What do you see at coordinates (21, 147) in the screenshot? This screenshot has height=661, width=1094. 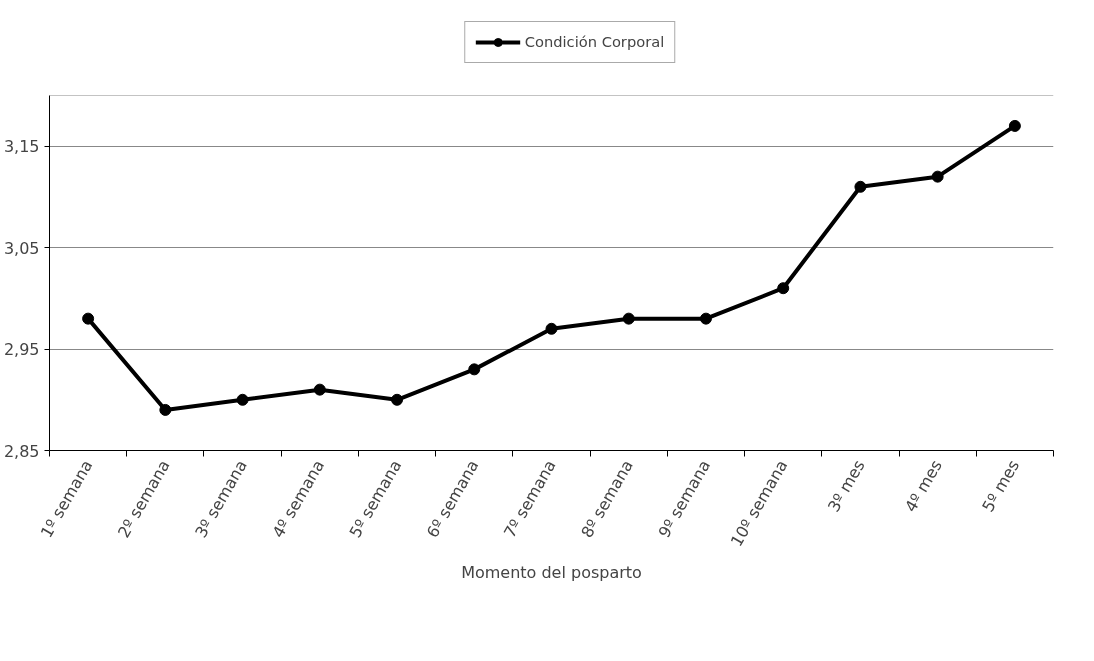 I see `y-tick-label: 3,15` at bounding box center [21, 147].